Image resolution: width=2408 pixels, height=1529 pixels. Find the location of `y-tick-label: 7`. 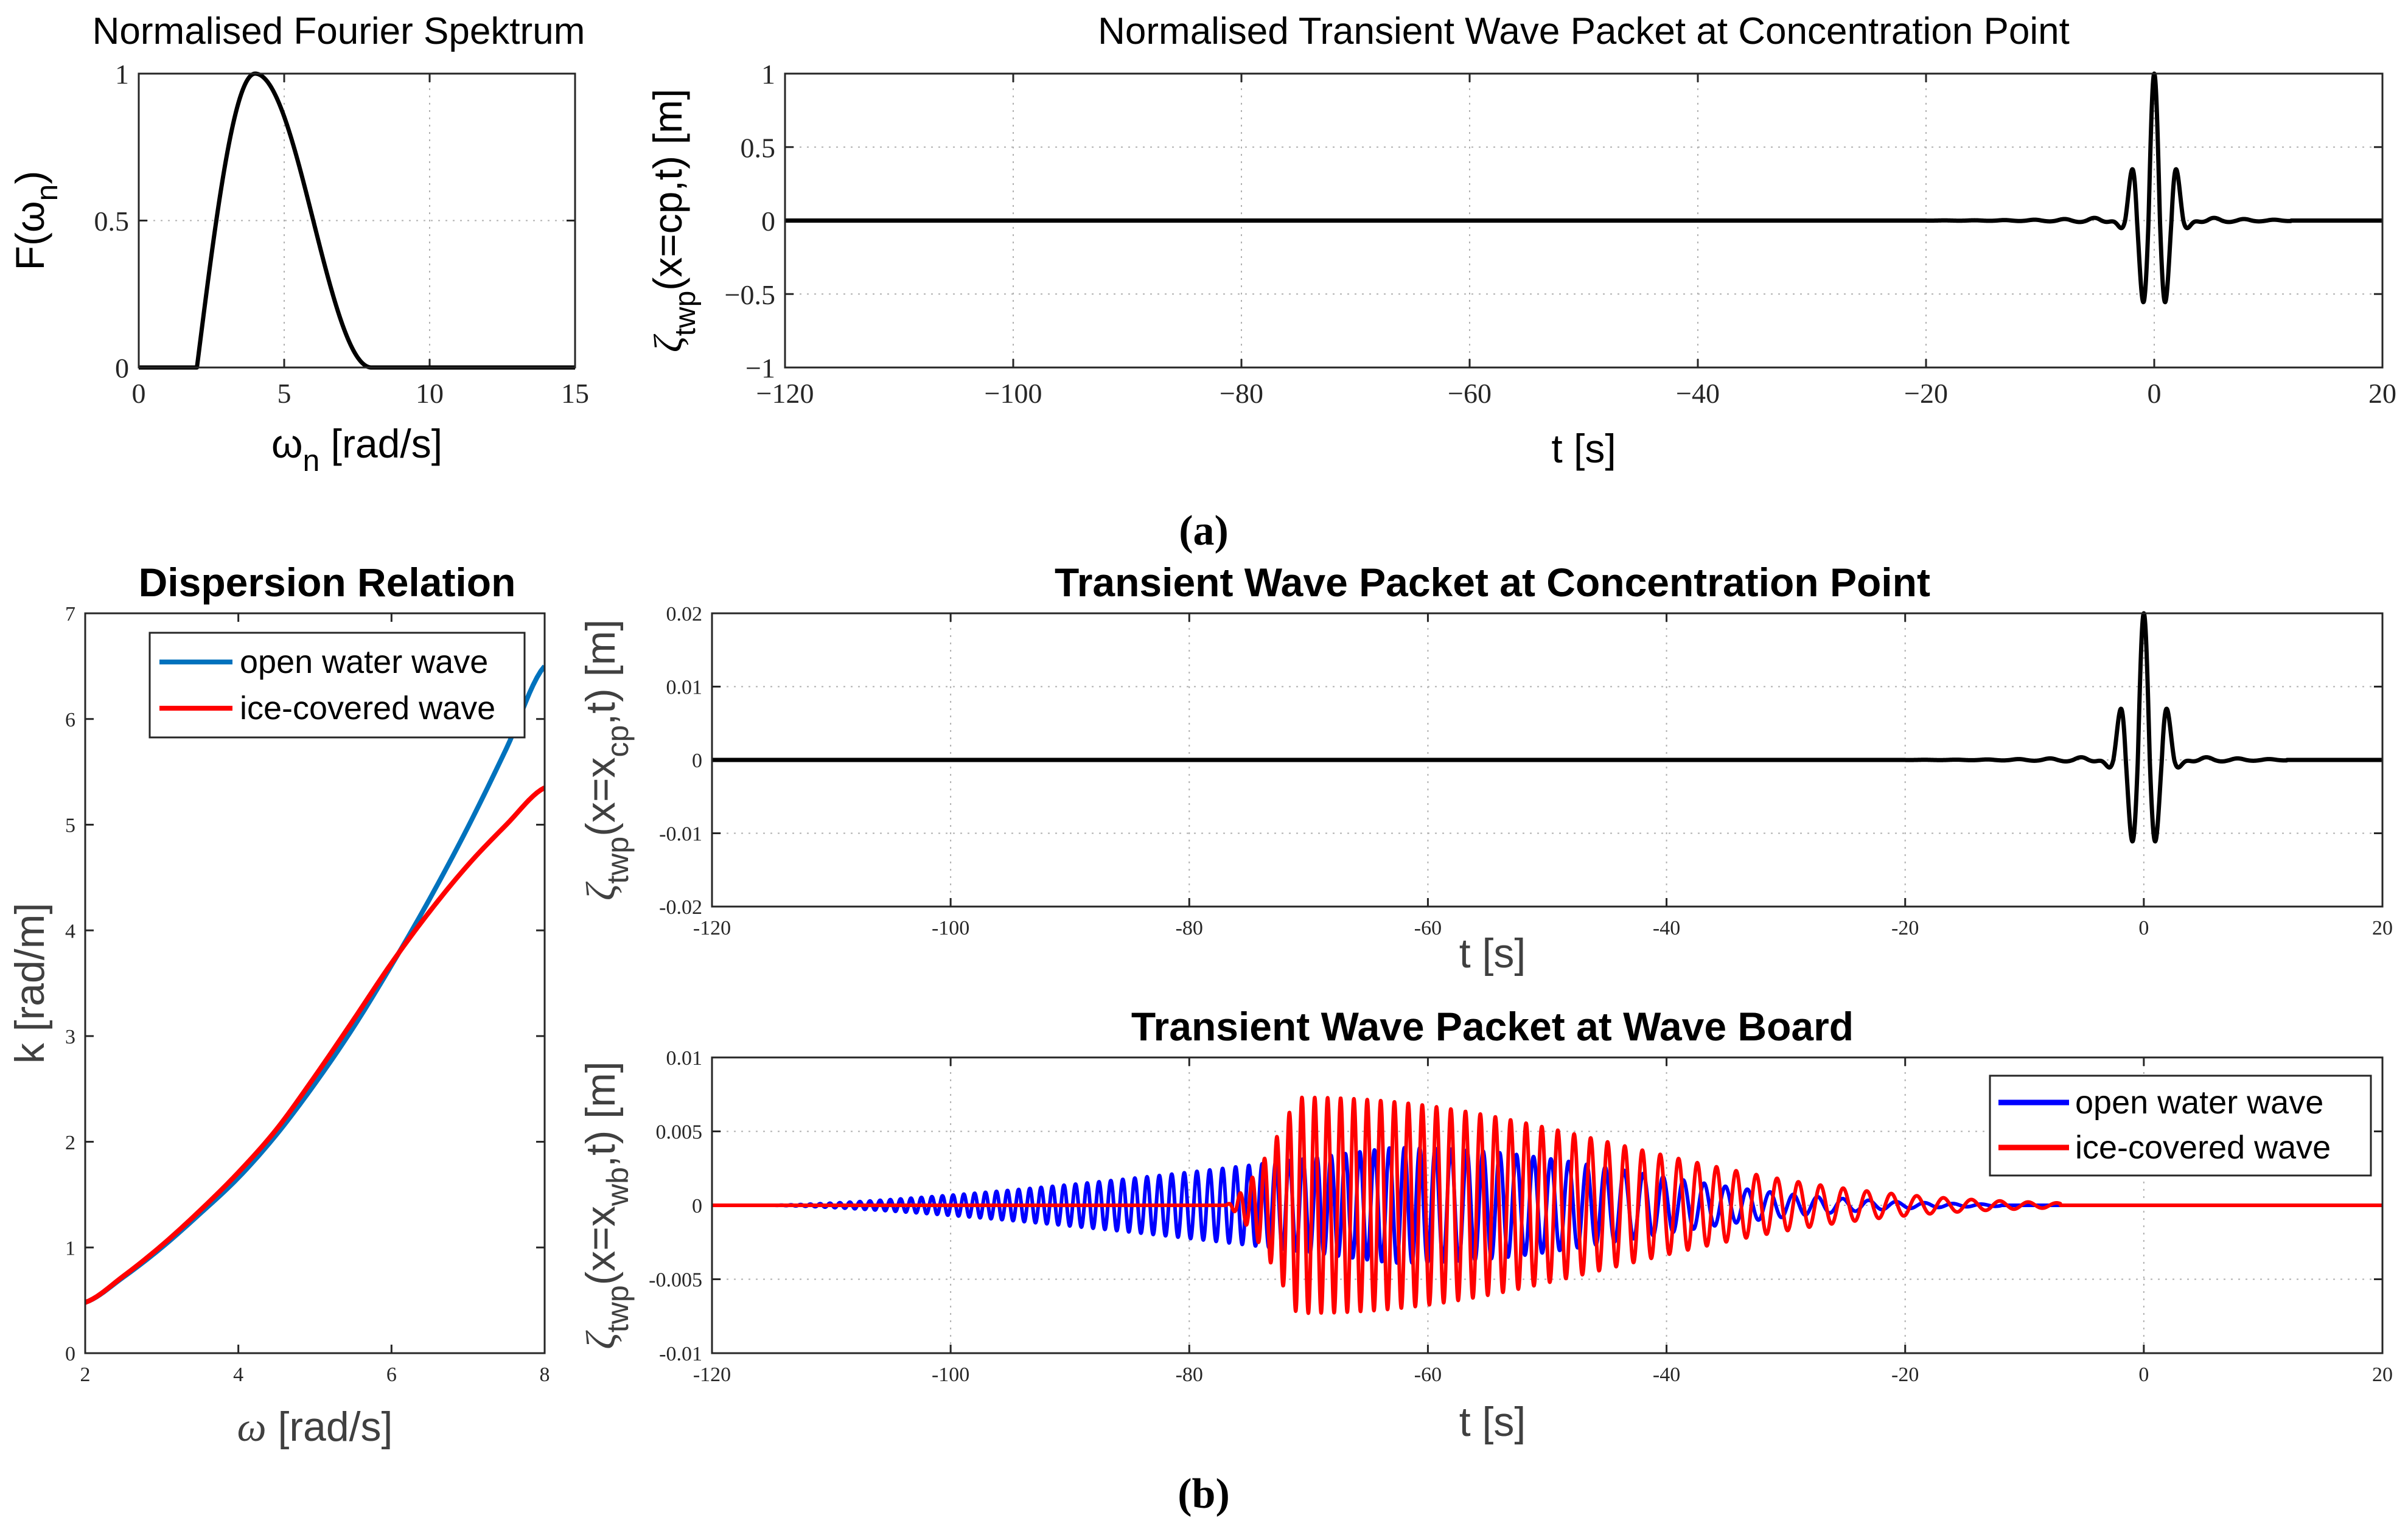

y-tick-label: 7 is located at coordinates (70, 614).